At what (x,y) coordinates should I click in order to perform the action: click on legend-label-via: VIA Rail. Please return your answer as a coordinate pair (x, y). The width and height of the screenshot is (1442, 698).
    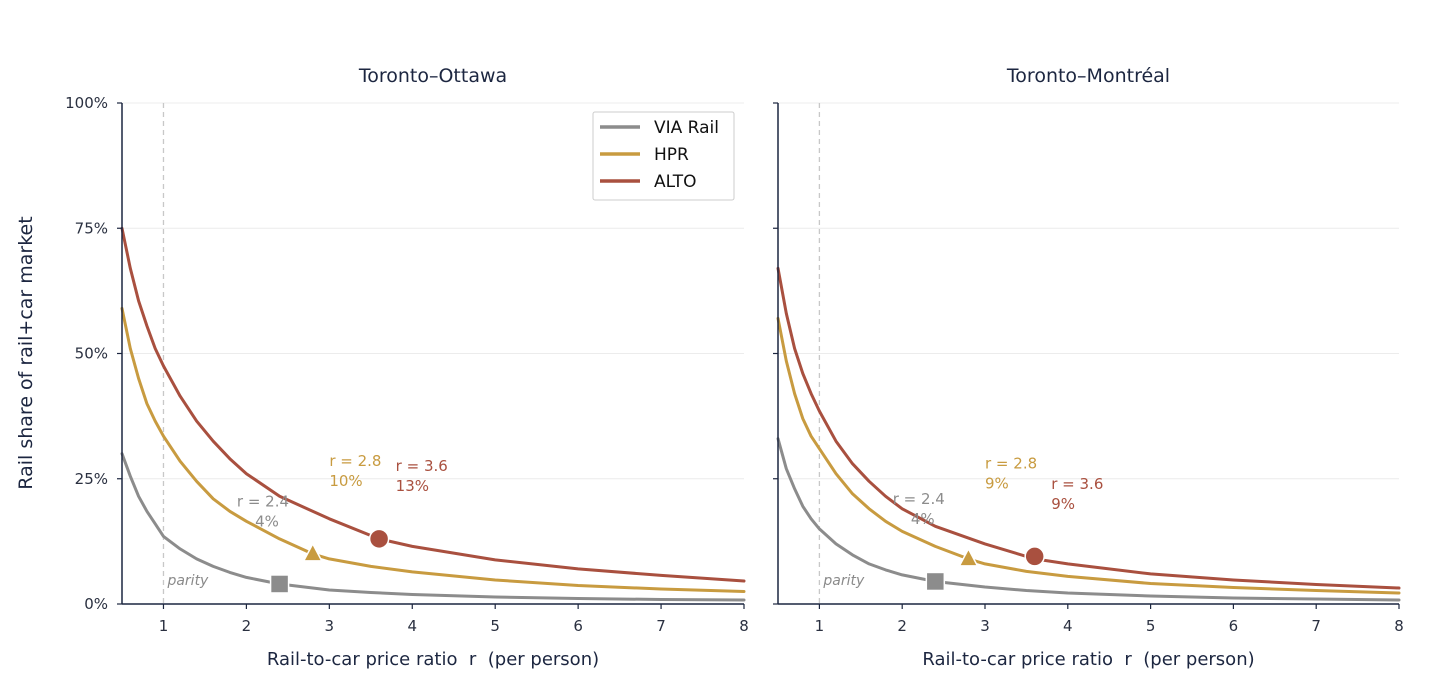
    Looking at the image, I should click on (686, 128).